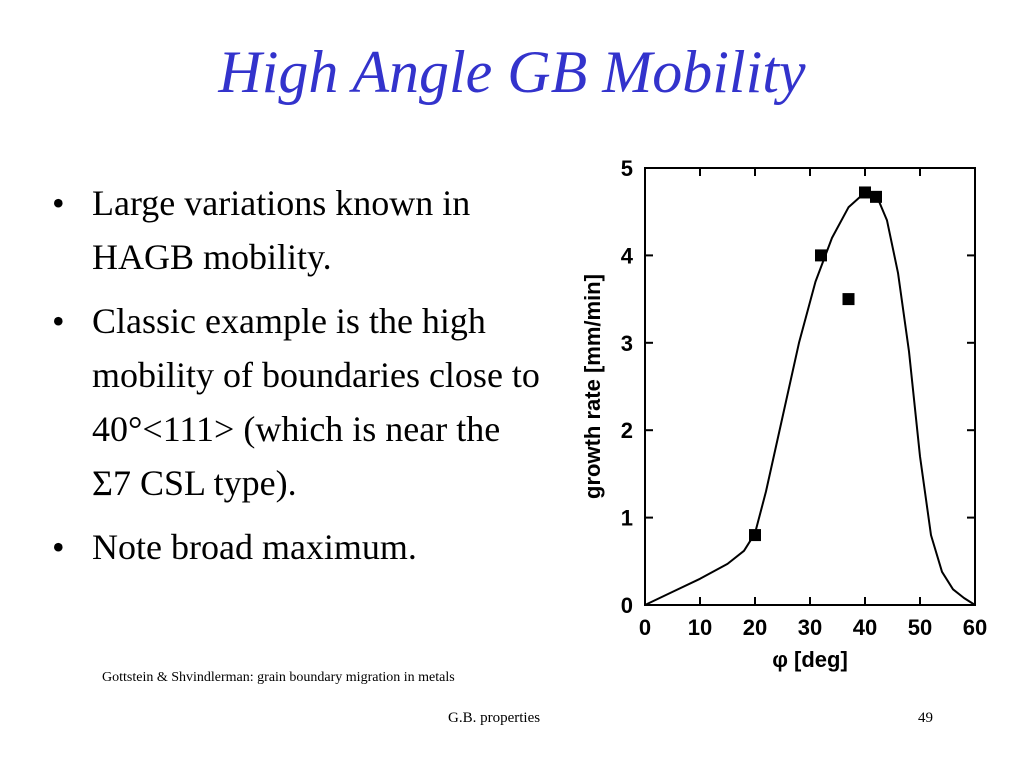 The image size is (1024, 768). I want to click on x-tick-label: 20, so click(755, 627).